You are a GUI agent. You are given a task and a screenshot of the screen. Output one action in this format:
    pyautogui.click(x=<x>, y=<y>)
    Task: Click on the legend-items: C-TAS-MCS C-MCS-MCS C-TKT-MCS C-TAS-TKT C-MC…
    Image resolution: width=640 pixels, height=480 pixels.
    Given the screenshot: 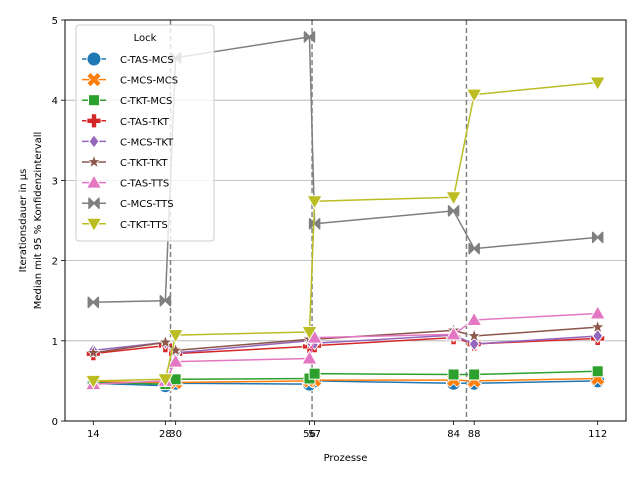 What is the action you would take?
    pyautogui.click(x=130, y=142)
    